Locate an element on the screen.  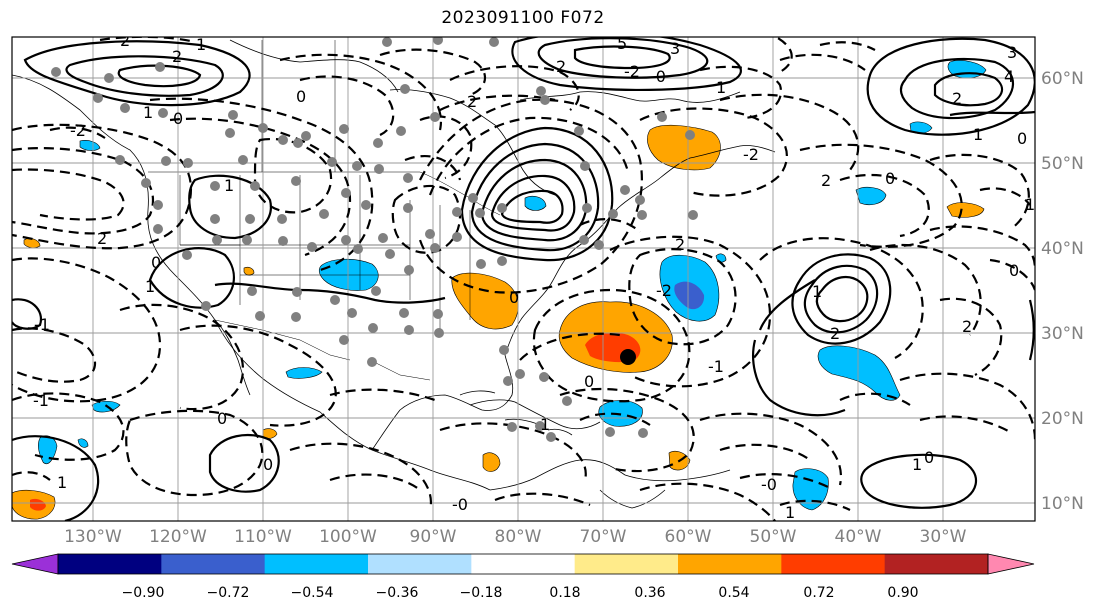
colorbar-tick-label: 0.36 is located at coordinates (649, 593).